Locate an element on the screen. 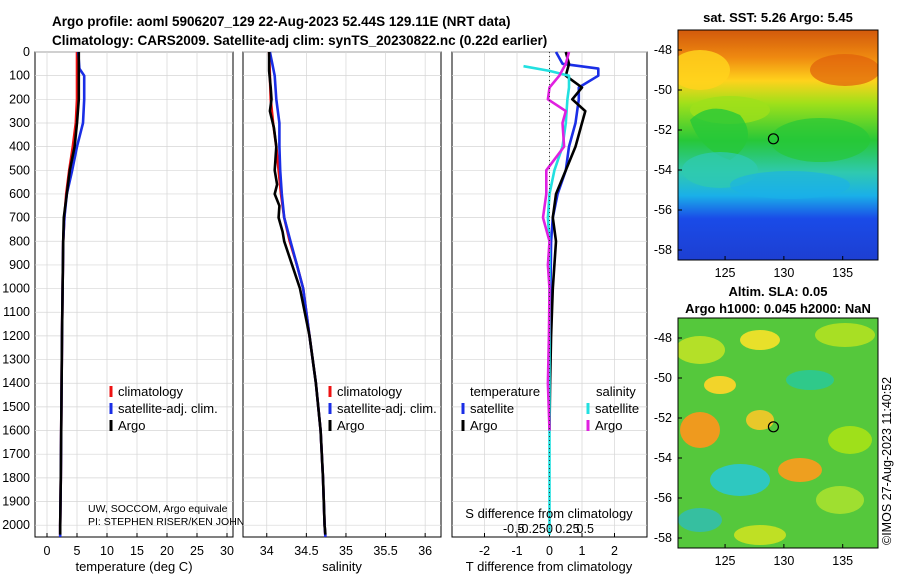  depth-tick-label: 1600 is located at coordinates (16, 431).